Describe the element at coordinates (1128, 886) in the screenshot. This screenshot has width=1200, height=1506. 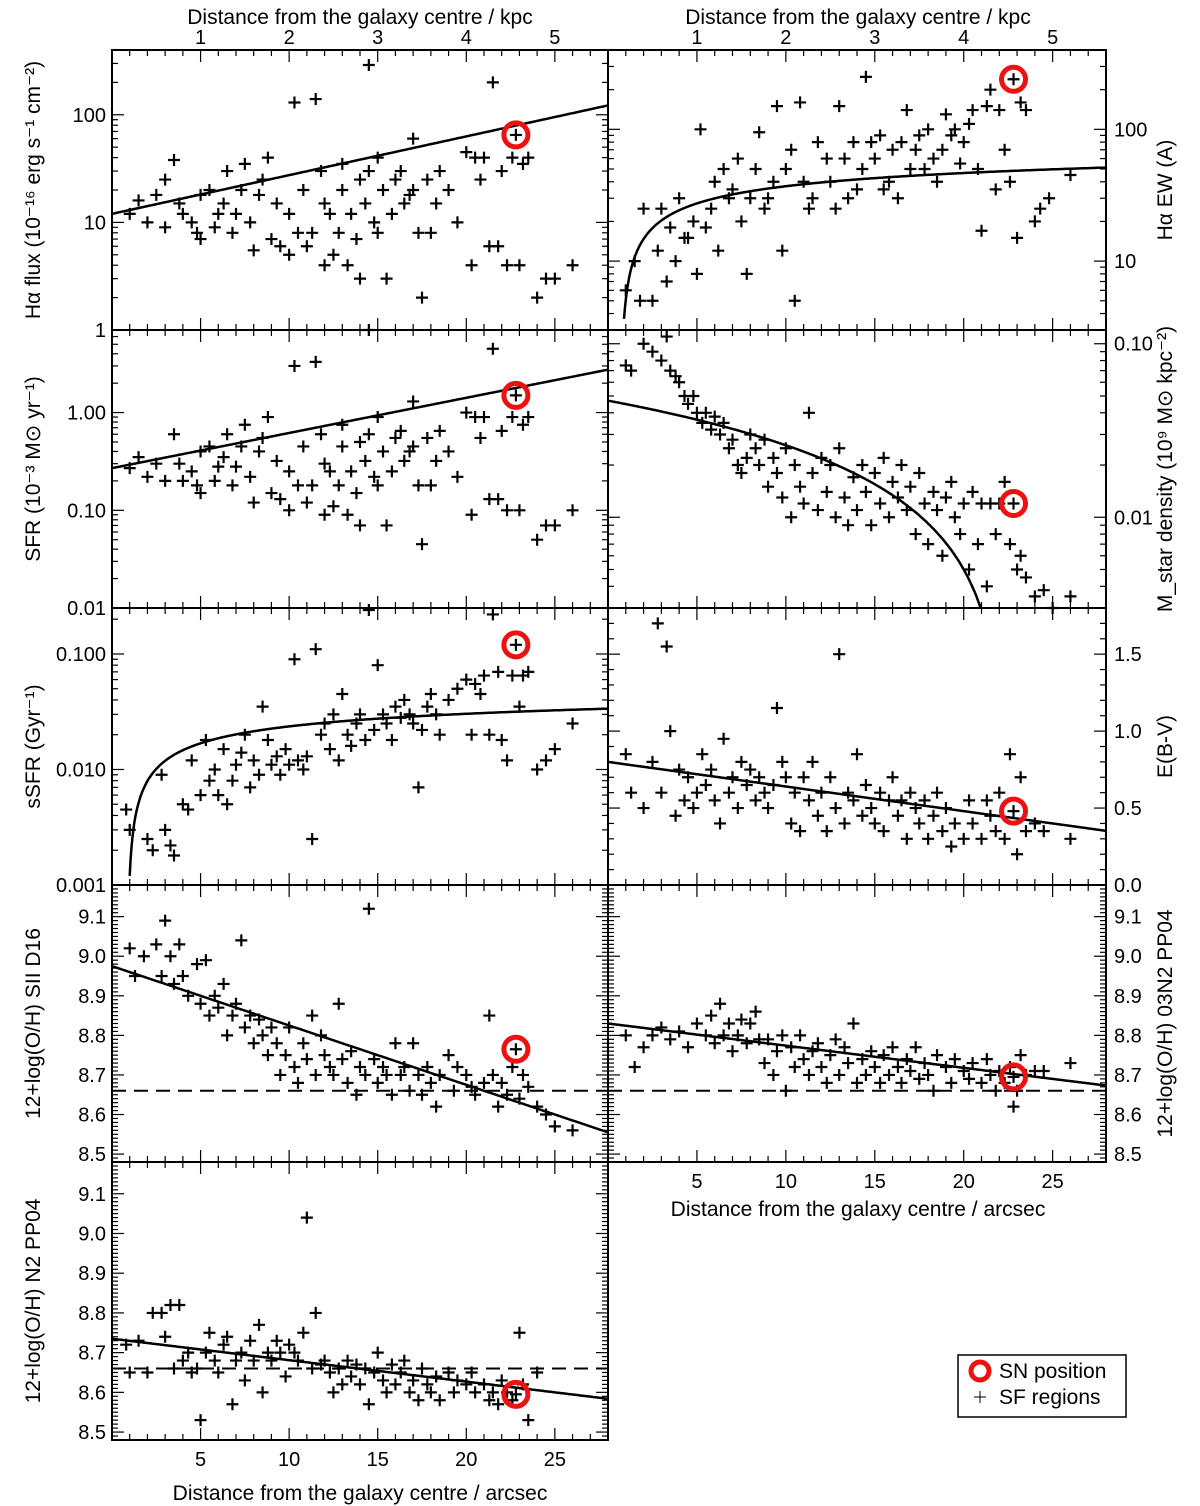
I see `y-tick-label: 0.0` at that location.